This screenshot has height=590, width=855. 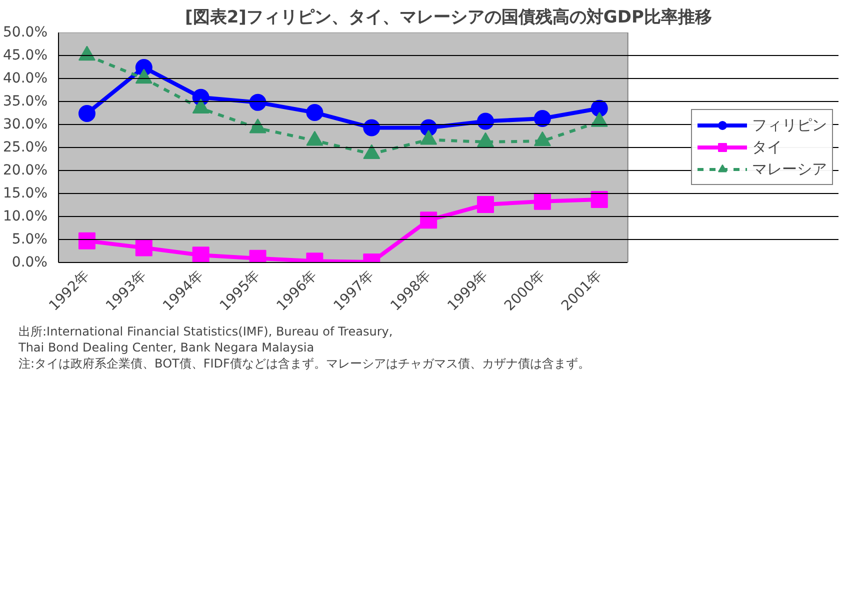 What do you see at coordinates (25, 194) in the screenshot?
I see `y-tick-label: 15.0%` at bounding box center [25, 194].